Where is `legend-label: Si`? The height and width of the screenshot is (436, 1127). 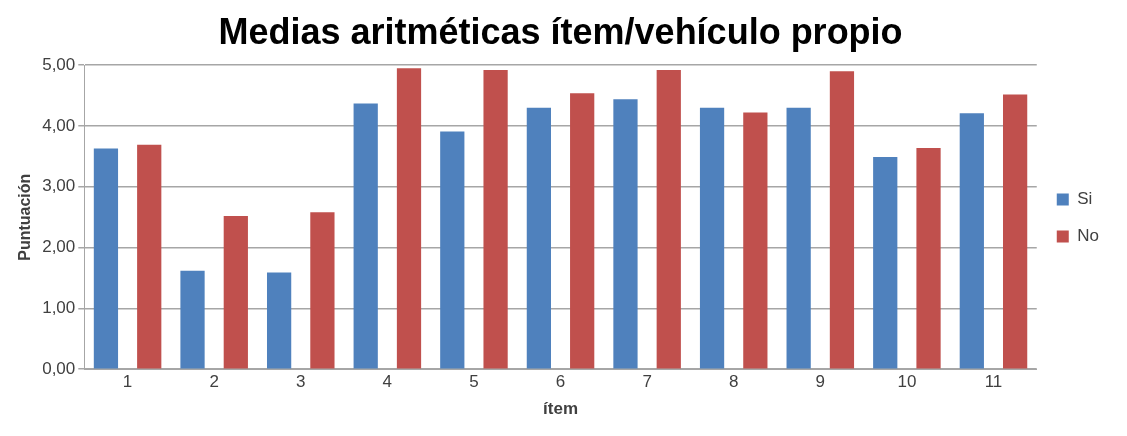
legend-label: Si is located at coordinates (1085, 199).